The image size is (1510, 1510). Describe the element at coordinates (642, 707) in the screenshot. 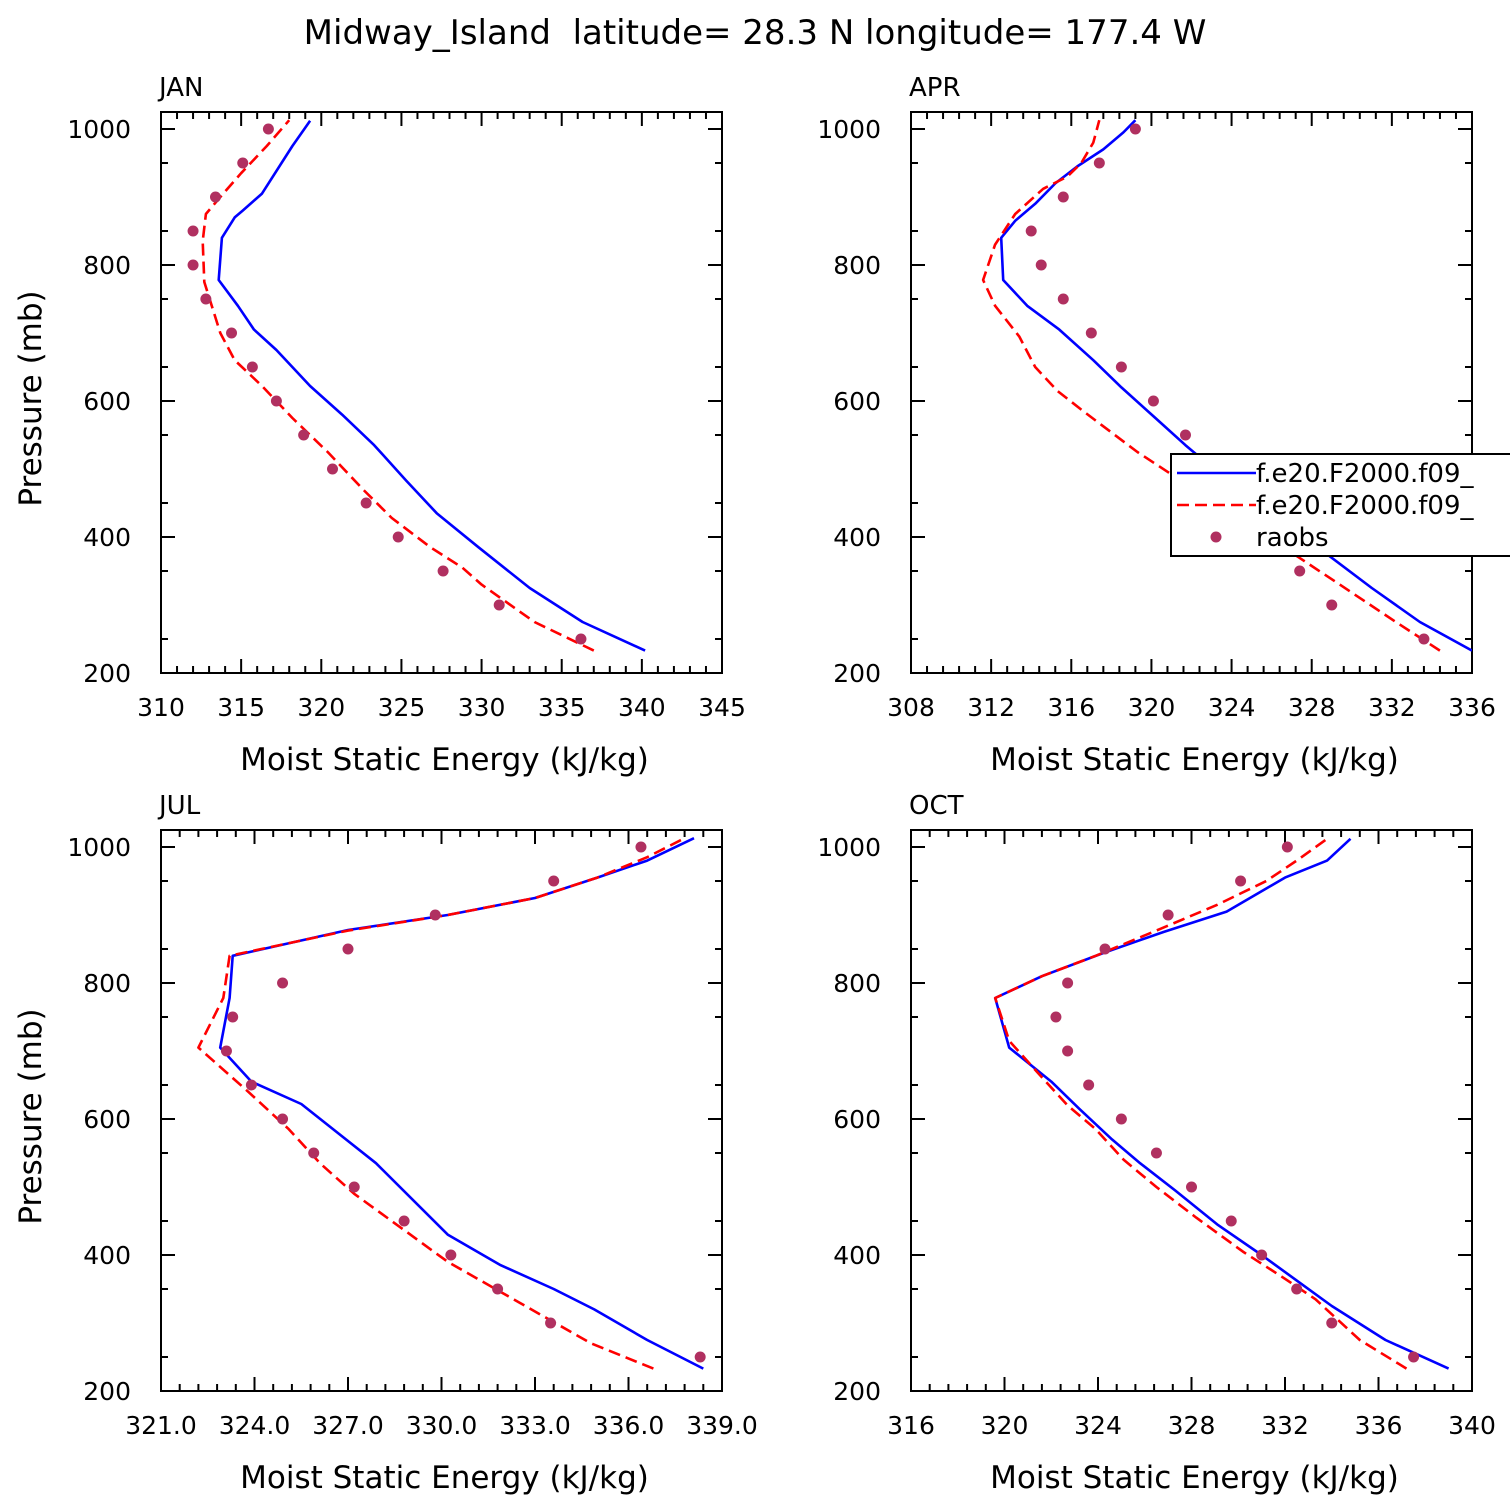

I see `x-tick-label: 340` at that location.